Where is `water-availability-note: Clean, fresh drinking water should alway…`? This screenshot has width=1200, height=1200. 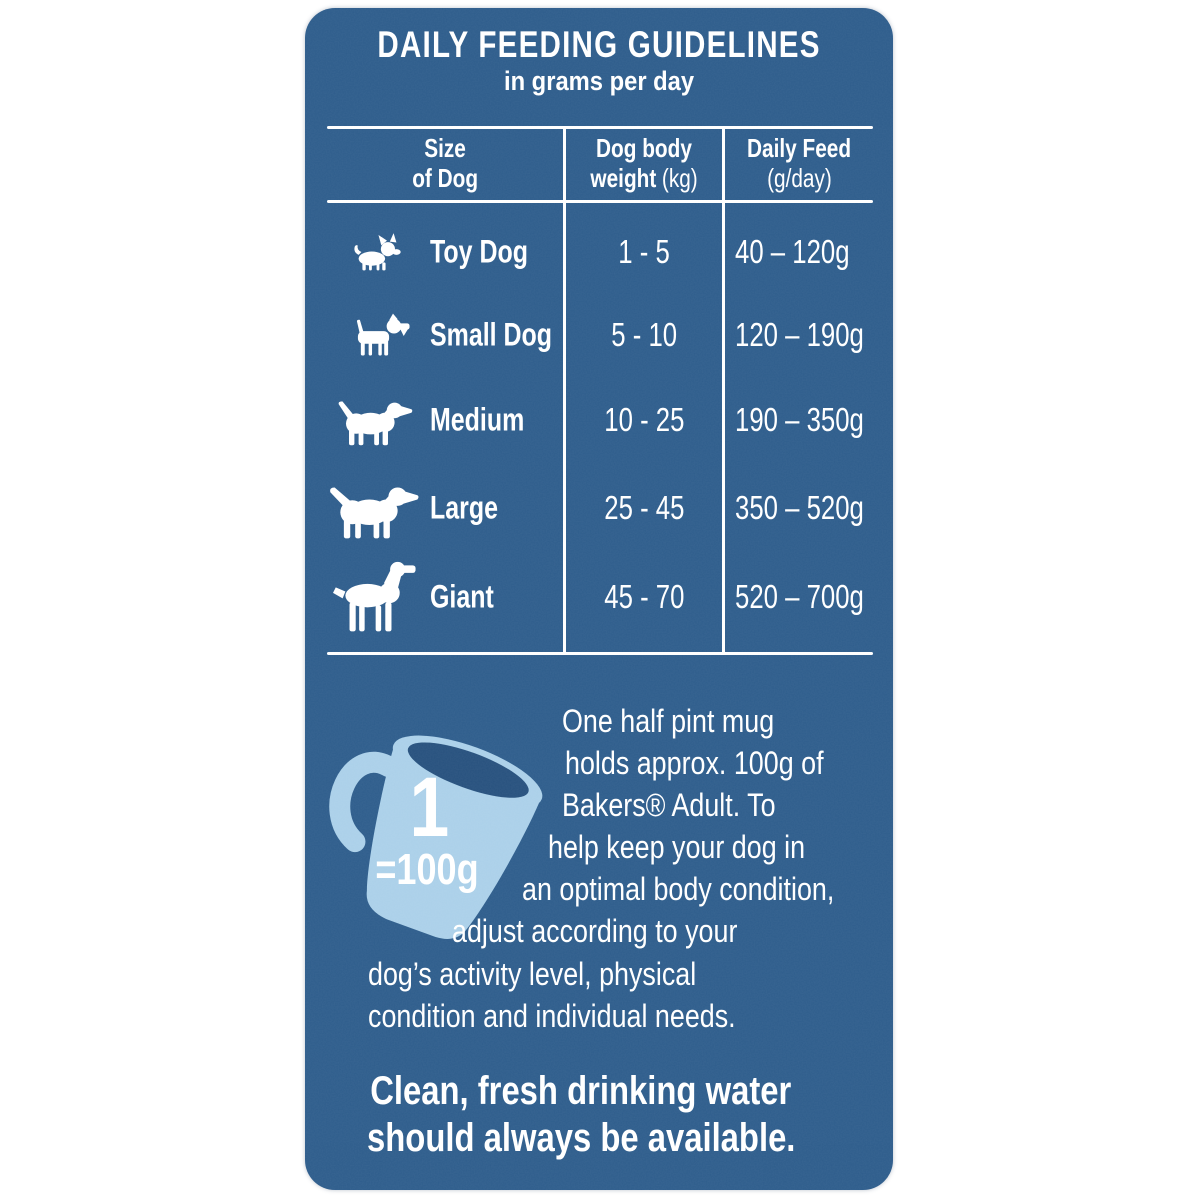
water-availability-note: Clean, fresh drinking water should alway… is located at coordinates (581, 1114).